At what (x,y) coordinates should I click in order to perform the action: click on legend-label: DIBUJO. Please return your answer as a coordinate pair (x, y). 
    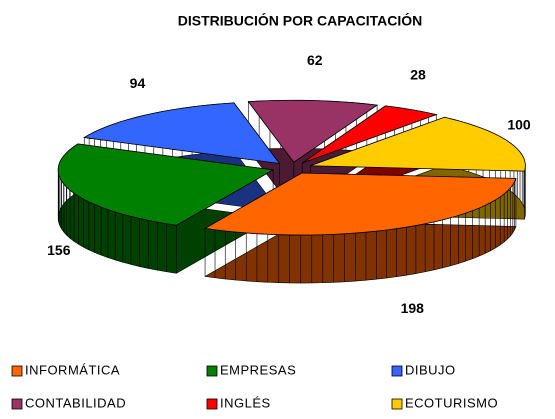
    Looking at the image, I should click on (430, 369).